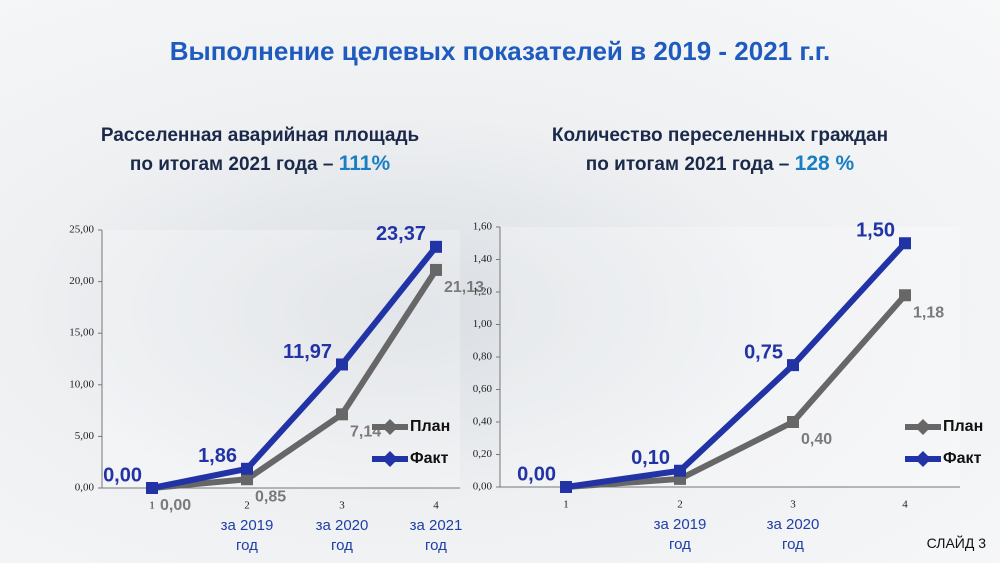 The width and height of the screenshot is (1000, 563). I want to click on data-label: 0,75, so click(763, 352).